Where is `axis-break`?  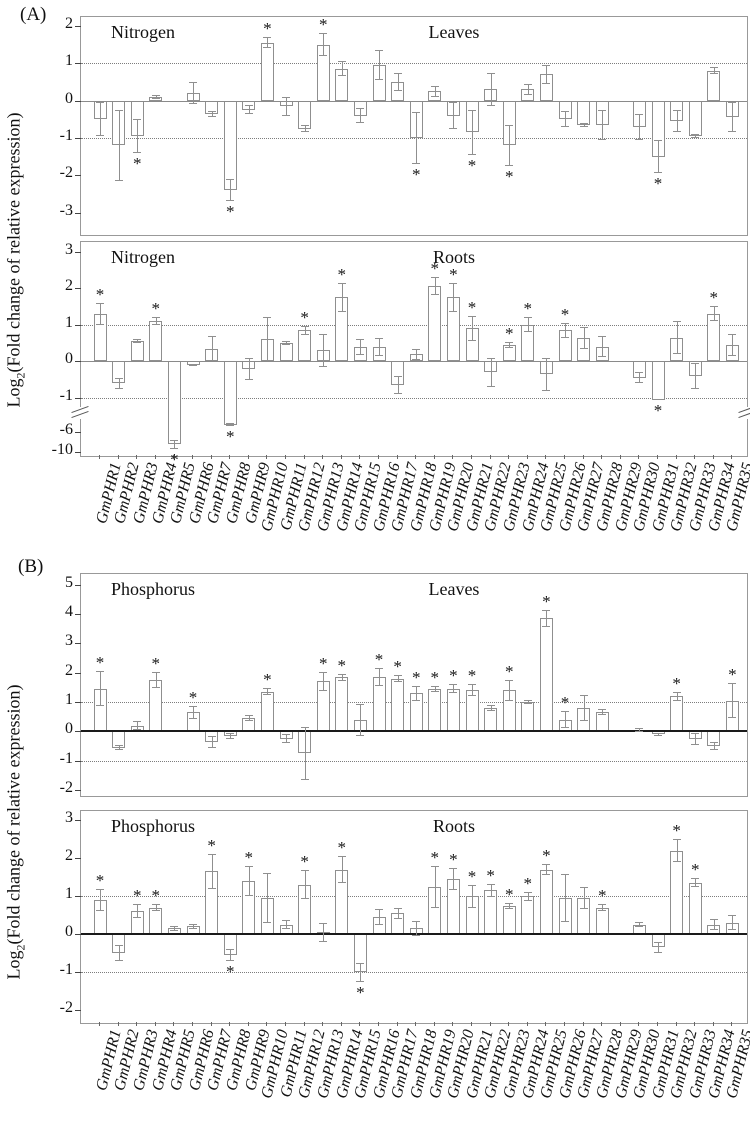
axis-break is located at coordinates (744, 413).